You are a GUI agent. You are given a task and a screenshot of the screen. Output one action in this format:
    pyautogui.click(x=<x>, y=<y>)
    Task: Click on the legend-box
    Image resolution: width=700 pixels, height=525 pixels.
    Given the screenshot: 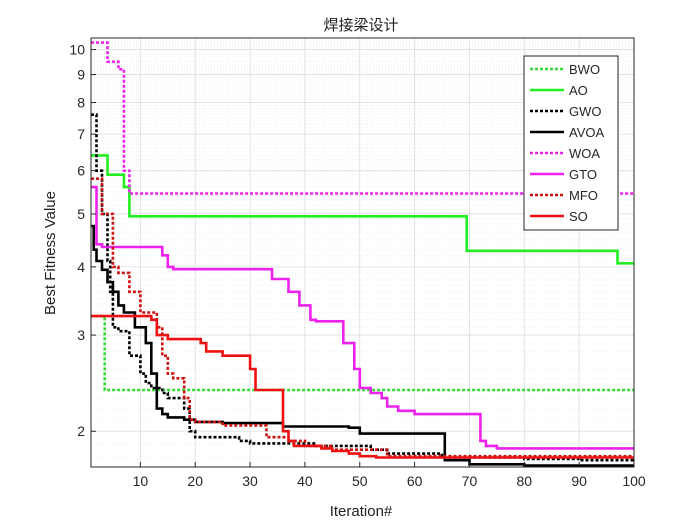 What is the action you would take?
    pyautogui.click(x=571, y=143)
    